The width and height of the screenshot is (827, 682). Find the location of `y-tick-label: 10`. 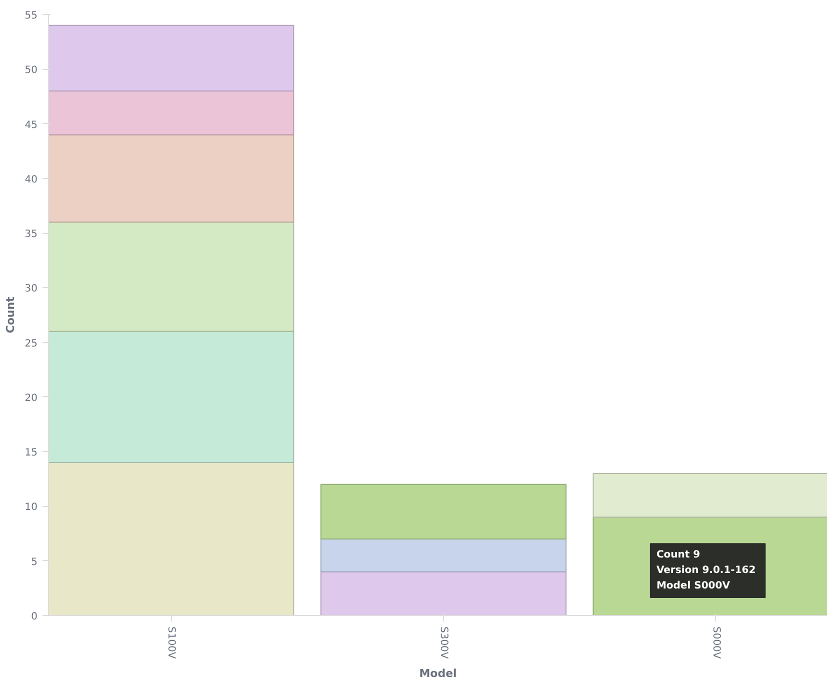

y-tick-label: 10 is located at coordinates (31, 508).